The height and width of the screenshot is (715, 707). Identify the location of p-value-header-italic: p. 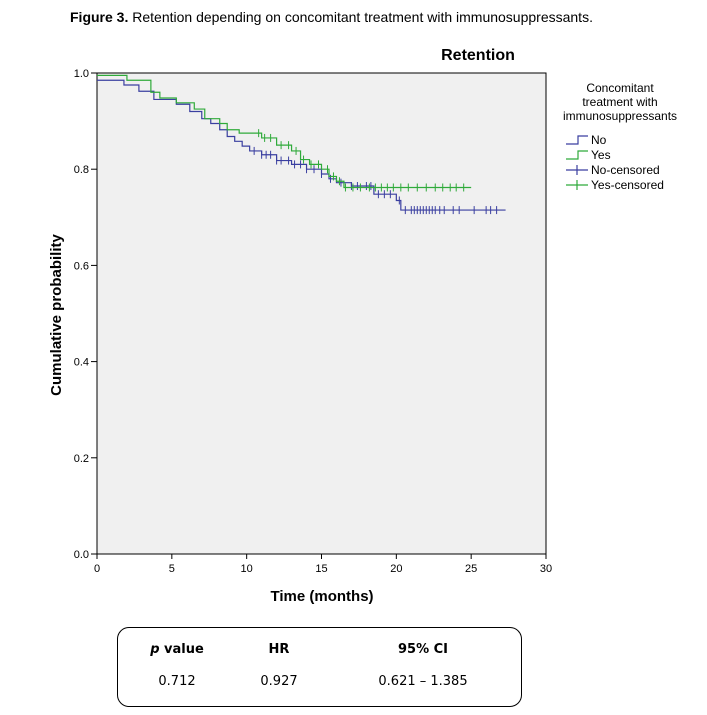
(155, 649).